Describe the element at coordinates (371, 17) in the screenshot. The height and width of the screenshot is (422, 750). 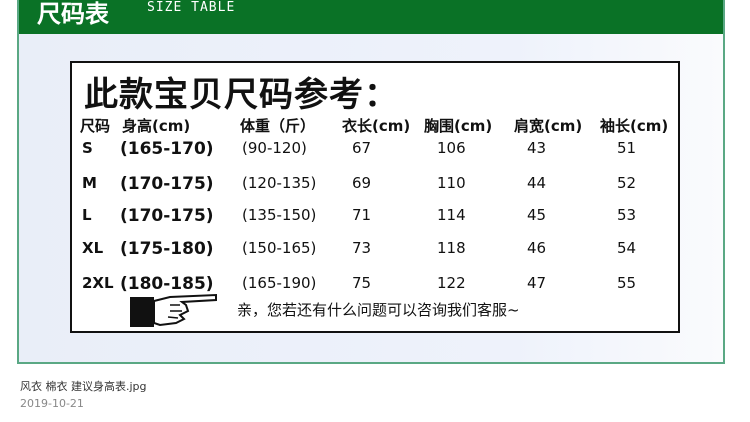
I see `image-header-banner: 尺码表 SIZE TABLE` at that location.